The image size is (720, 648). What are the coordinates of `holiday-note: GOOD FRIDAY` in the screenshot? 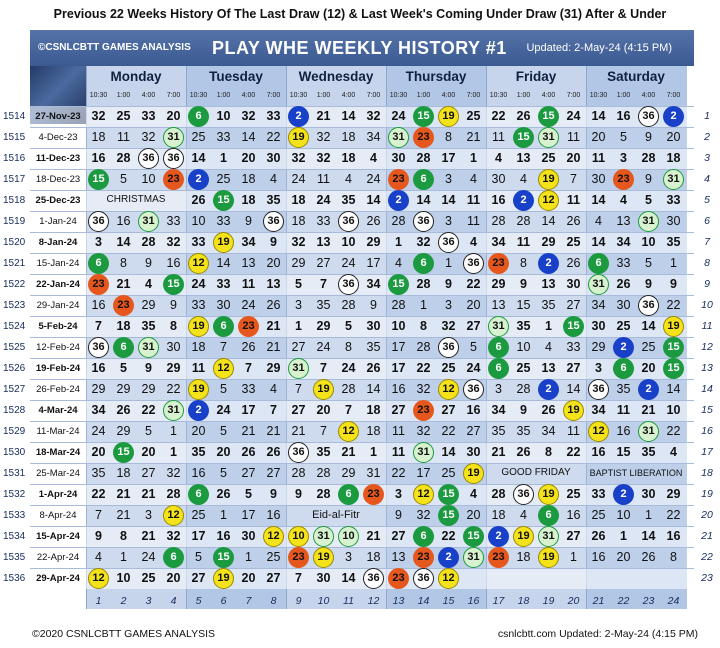 It's located at (536, 472).